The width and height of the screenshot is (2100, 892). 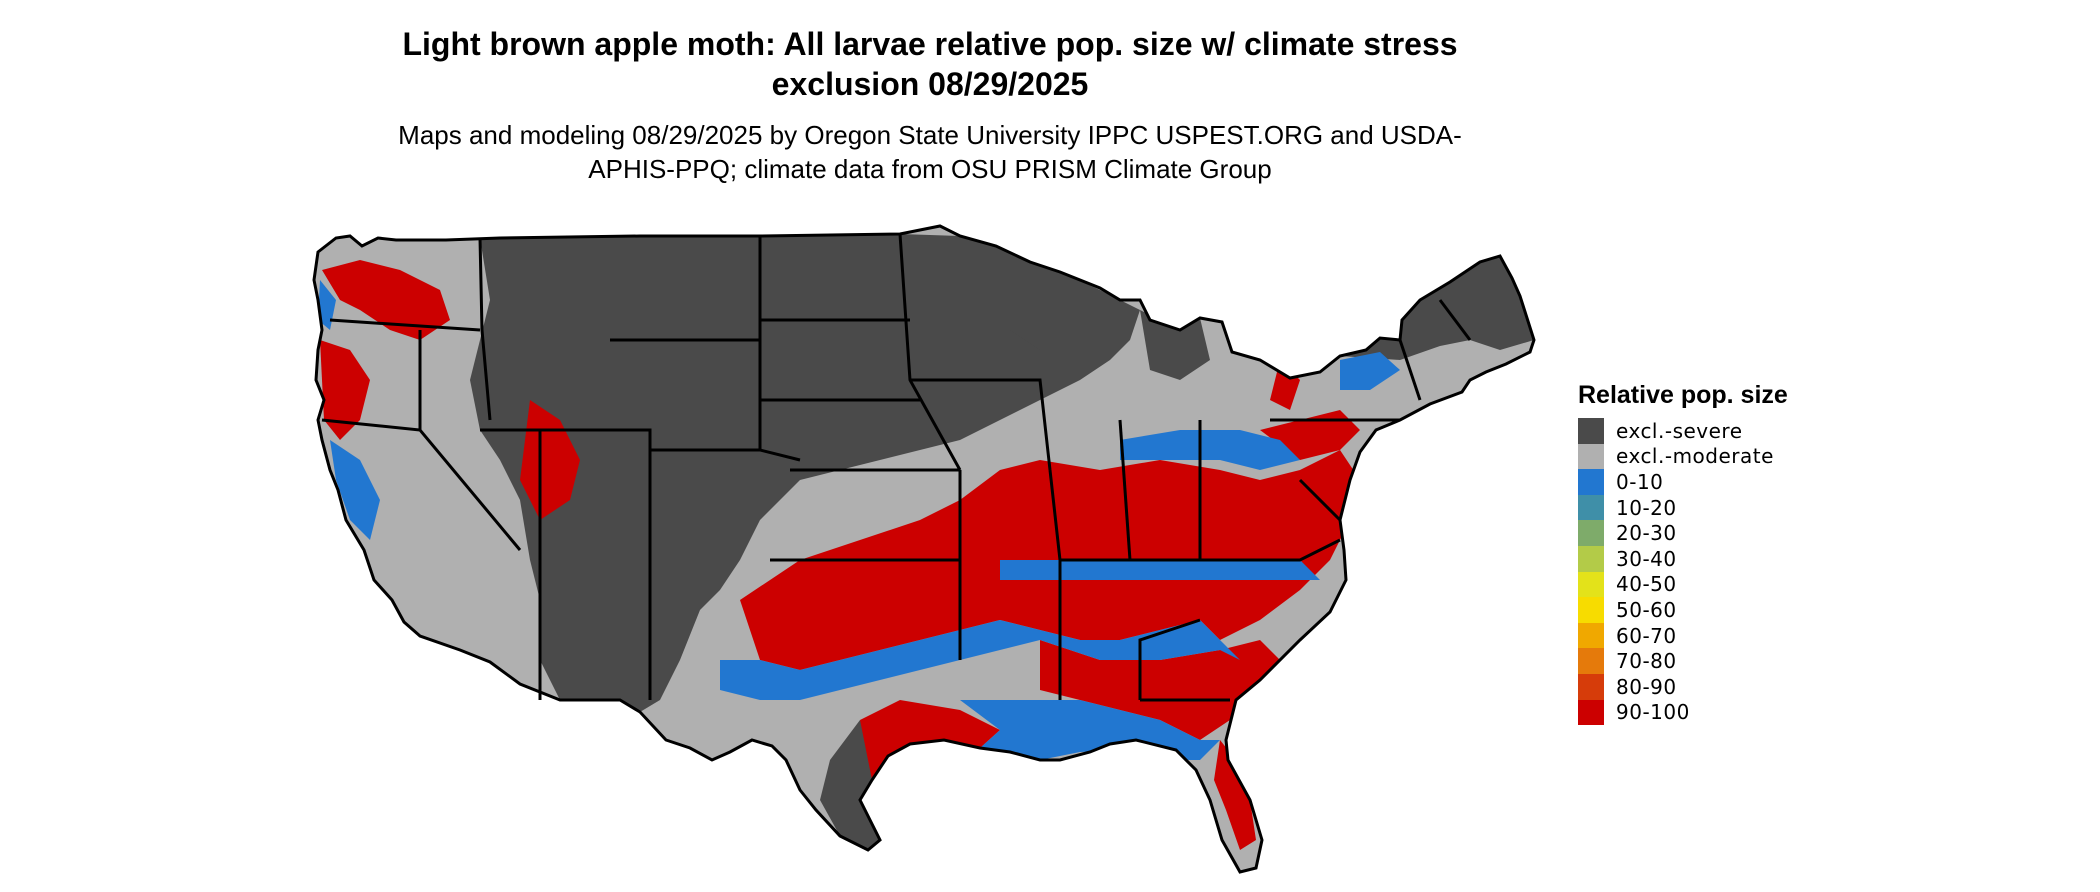 What do you see at coordinates (1728, 533) in the screenshot?
I see `legend-item-20-30: 20-30` at bounding box center [1728, 533].